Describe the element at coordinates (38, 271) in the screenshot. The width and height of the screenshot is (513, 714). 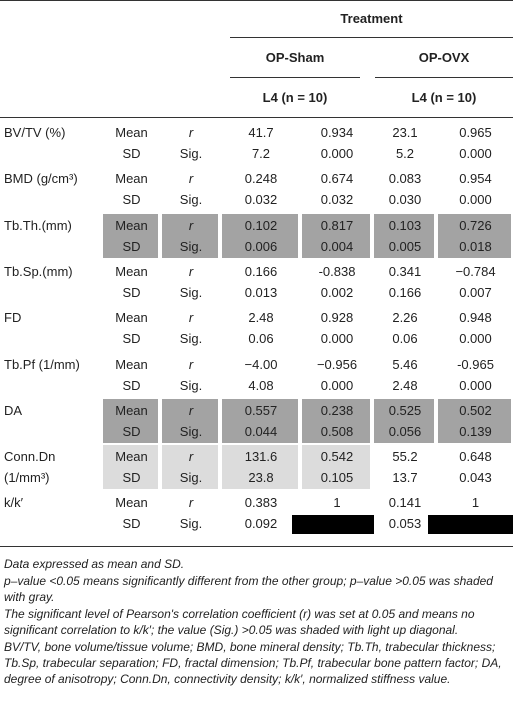
I see `row-label: Tb.Sp.(mm)` at that location.